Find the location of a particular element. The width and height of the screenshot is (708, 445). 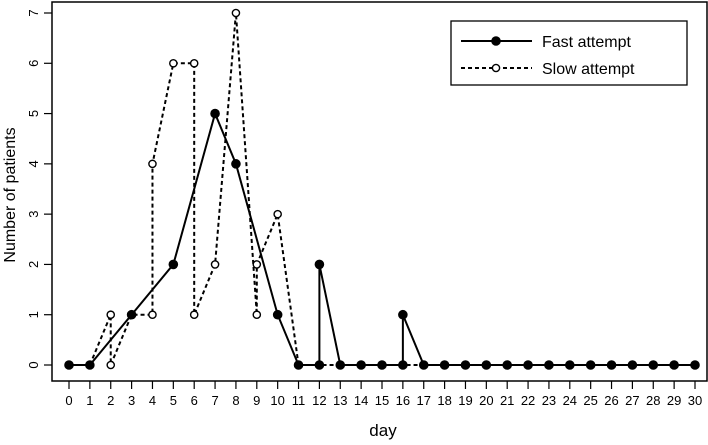

y-tick-label: 1 is located at coordinates (33, 314).